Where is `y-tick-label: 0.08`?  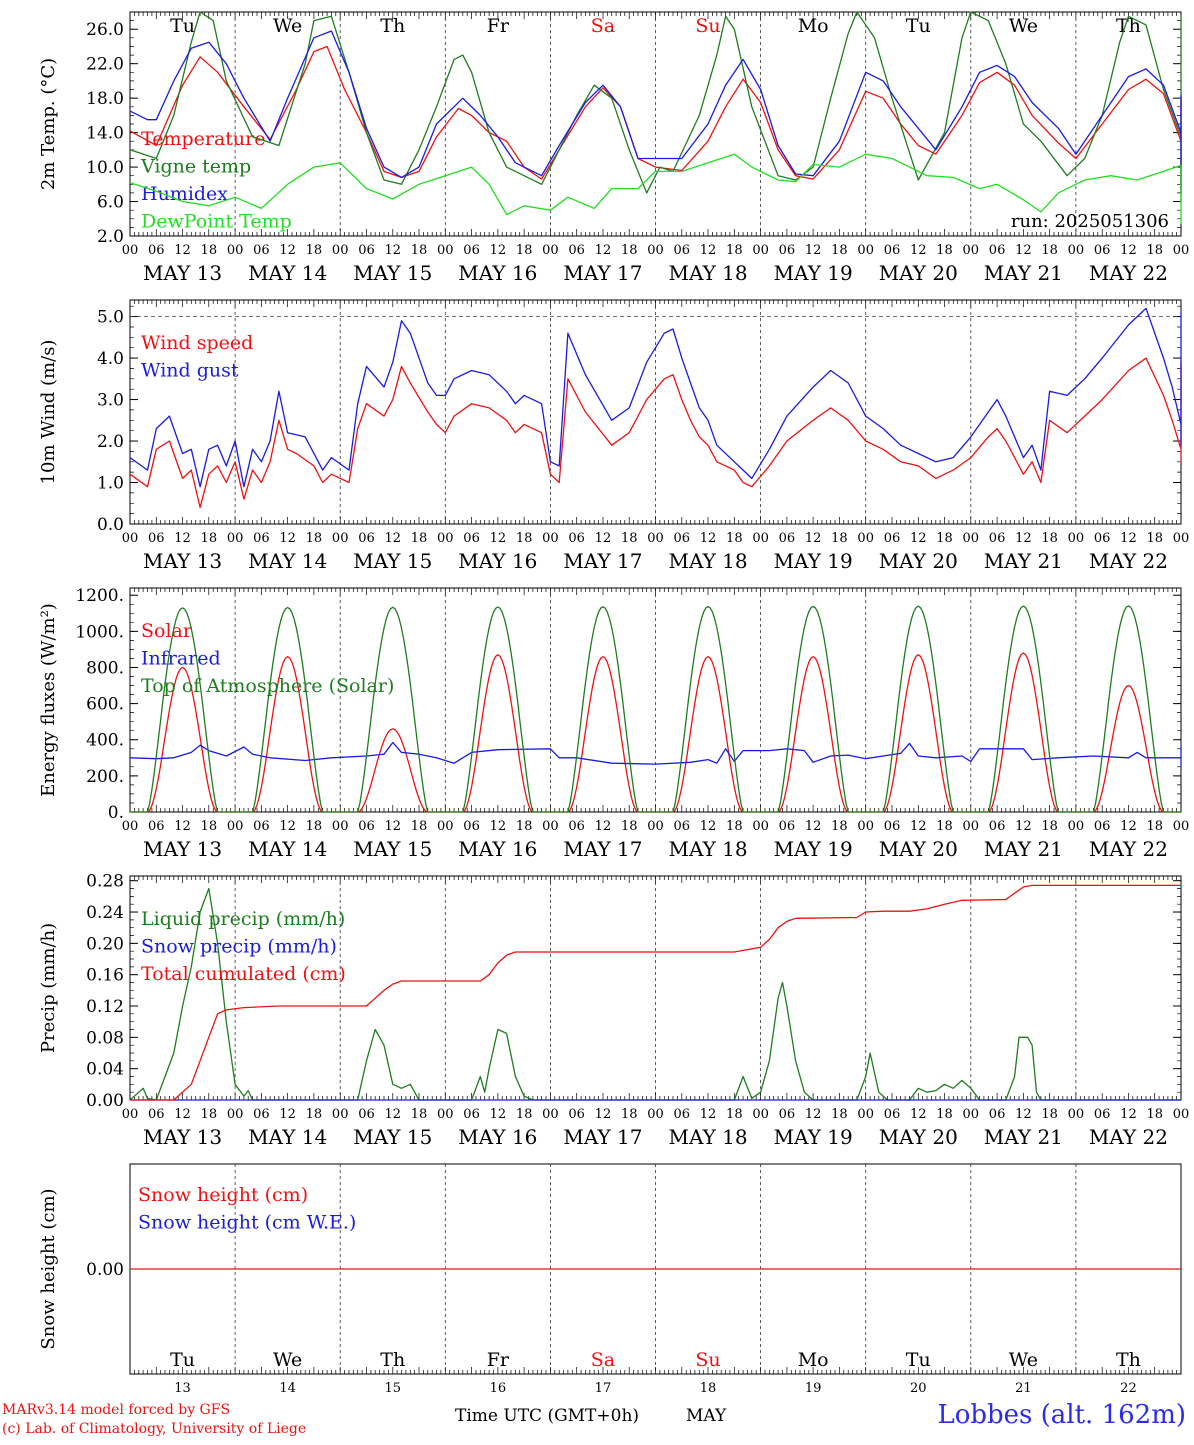
y-tick-label: 0.08 is located at coordinates (105, 1038).